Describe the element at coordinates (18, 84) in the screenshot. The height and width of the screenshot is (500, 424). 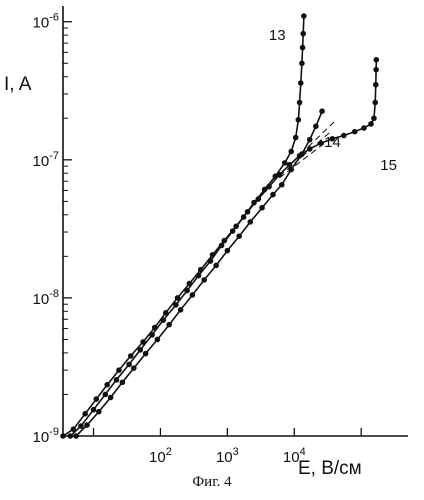
I see `y-axis-label: I, A` at that location.